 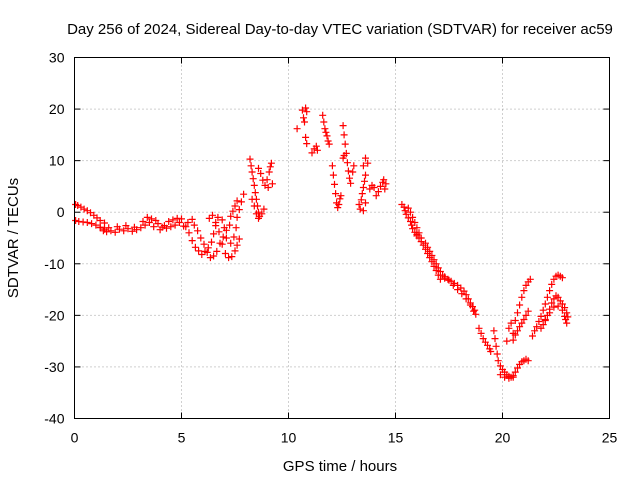 What do you see at coordinates (182, 438) in the screenshot?
I see `x-tick-label: 5` at bounding box center [182, 438].